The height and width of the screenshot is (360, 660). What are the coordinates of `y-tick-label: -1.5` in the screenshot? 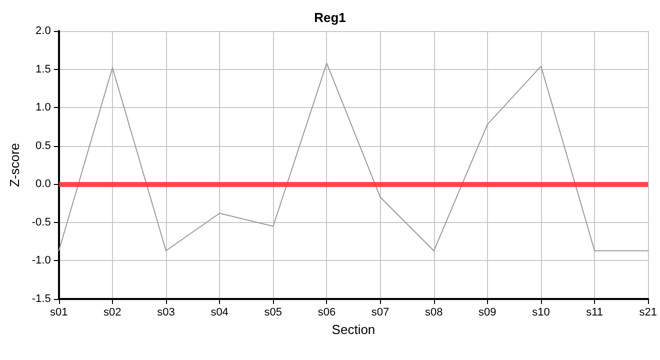 It's located at (41, 299).